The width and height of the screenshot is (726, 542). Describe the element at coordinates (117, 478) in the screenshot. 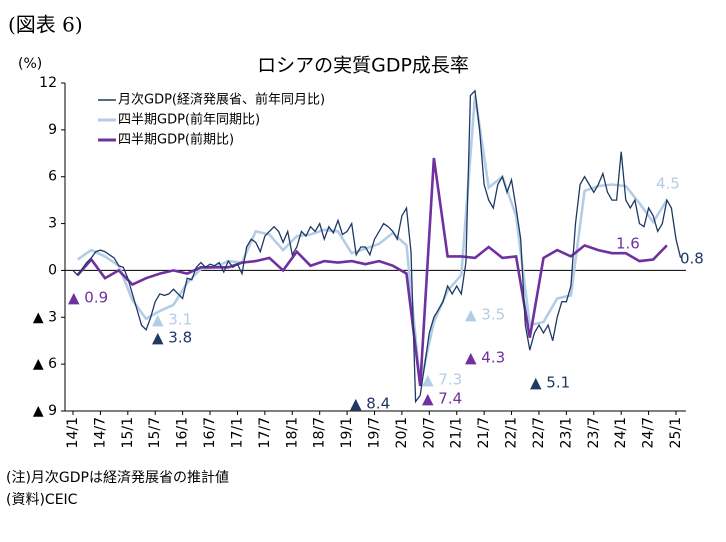

I see `note: (注)月次GDPは経済発展省の推計値` at that location.